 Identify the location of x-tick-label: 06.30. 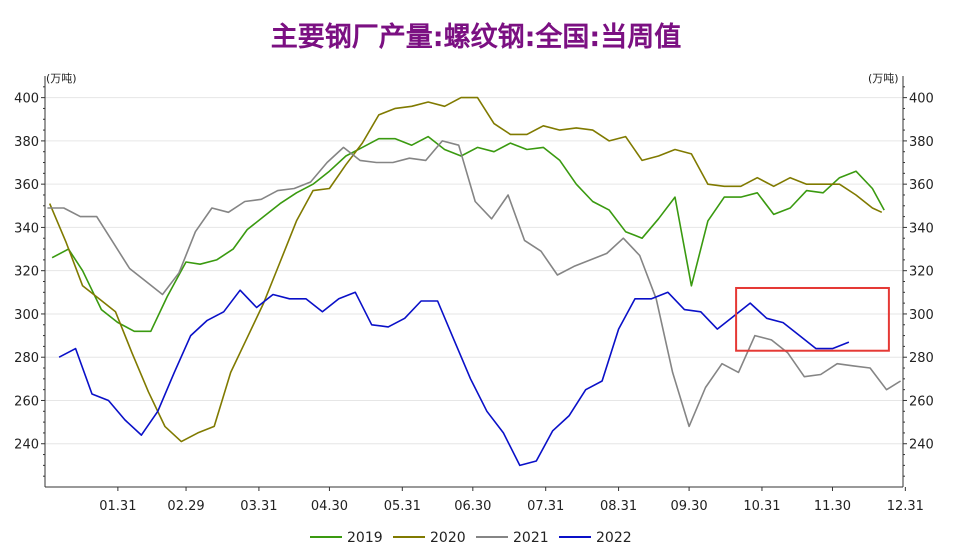
(472, 506).